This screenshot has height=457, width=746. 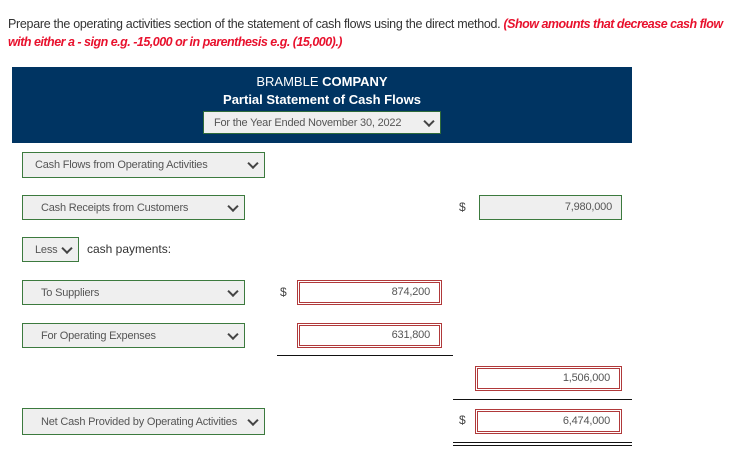 What do you see at coordinates (283, 292) in the screenshot?
I see `suppliers-currency: $` at bounding box center [283, 292].